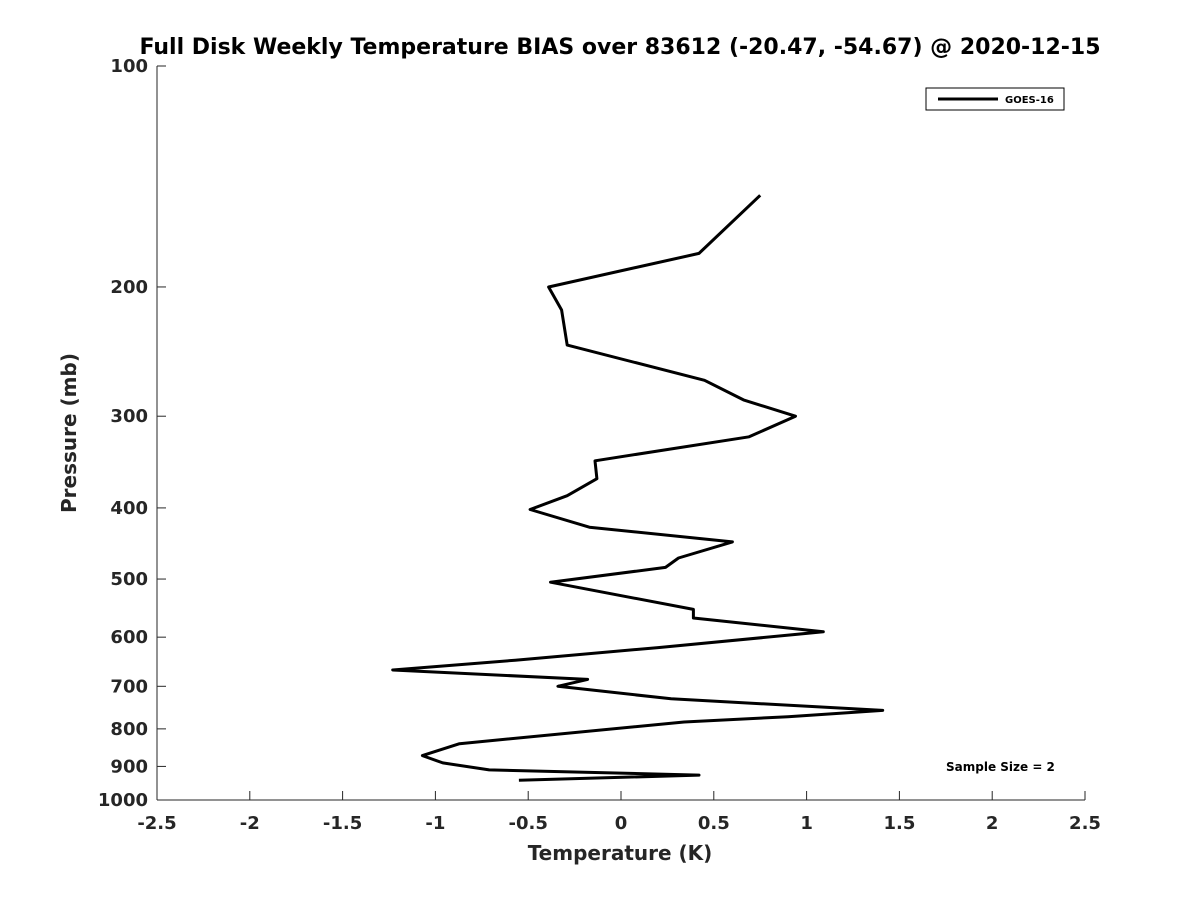  What do you see at coordinates (129, 579) in the screenshot?
I see `y-tick-label: 500` at bounding box center [129, 579].